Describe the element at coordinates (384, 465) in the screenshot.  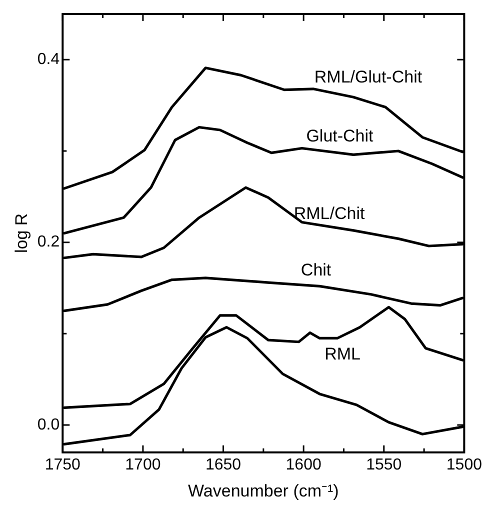
I see `x-tick-label: 1550` at that location.